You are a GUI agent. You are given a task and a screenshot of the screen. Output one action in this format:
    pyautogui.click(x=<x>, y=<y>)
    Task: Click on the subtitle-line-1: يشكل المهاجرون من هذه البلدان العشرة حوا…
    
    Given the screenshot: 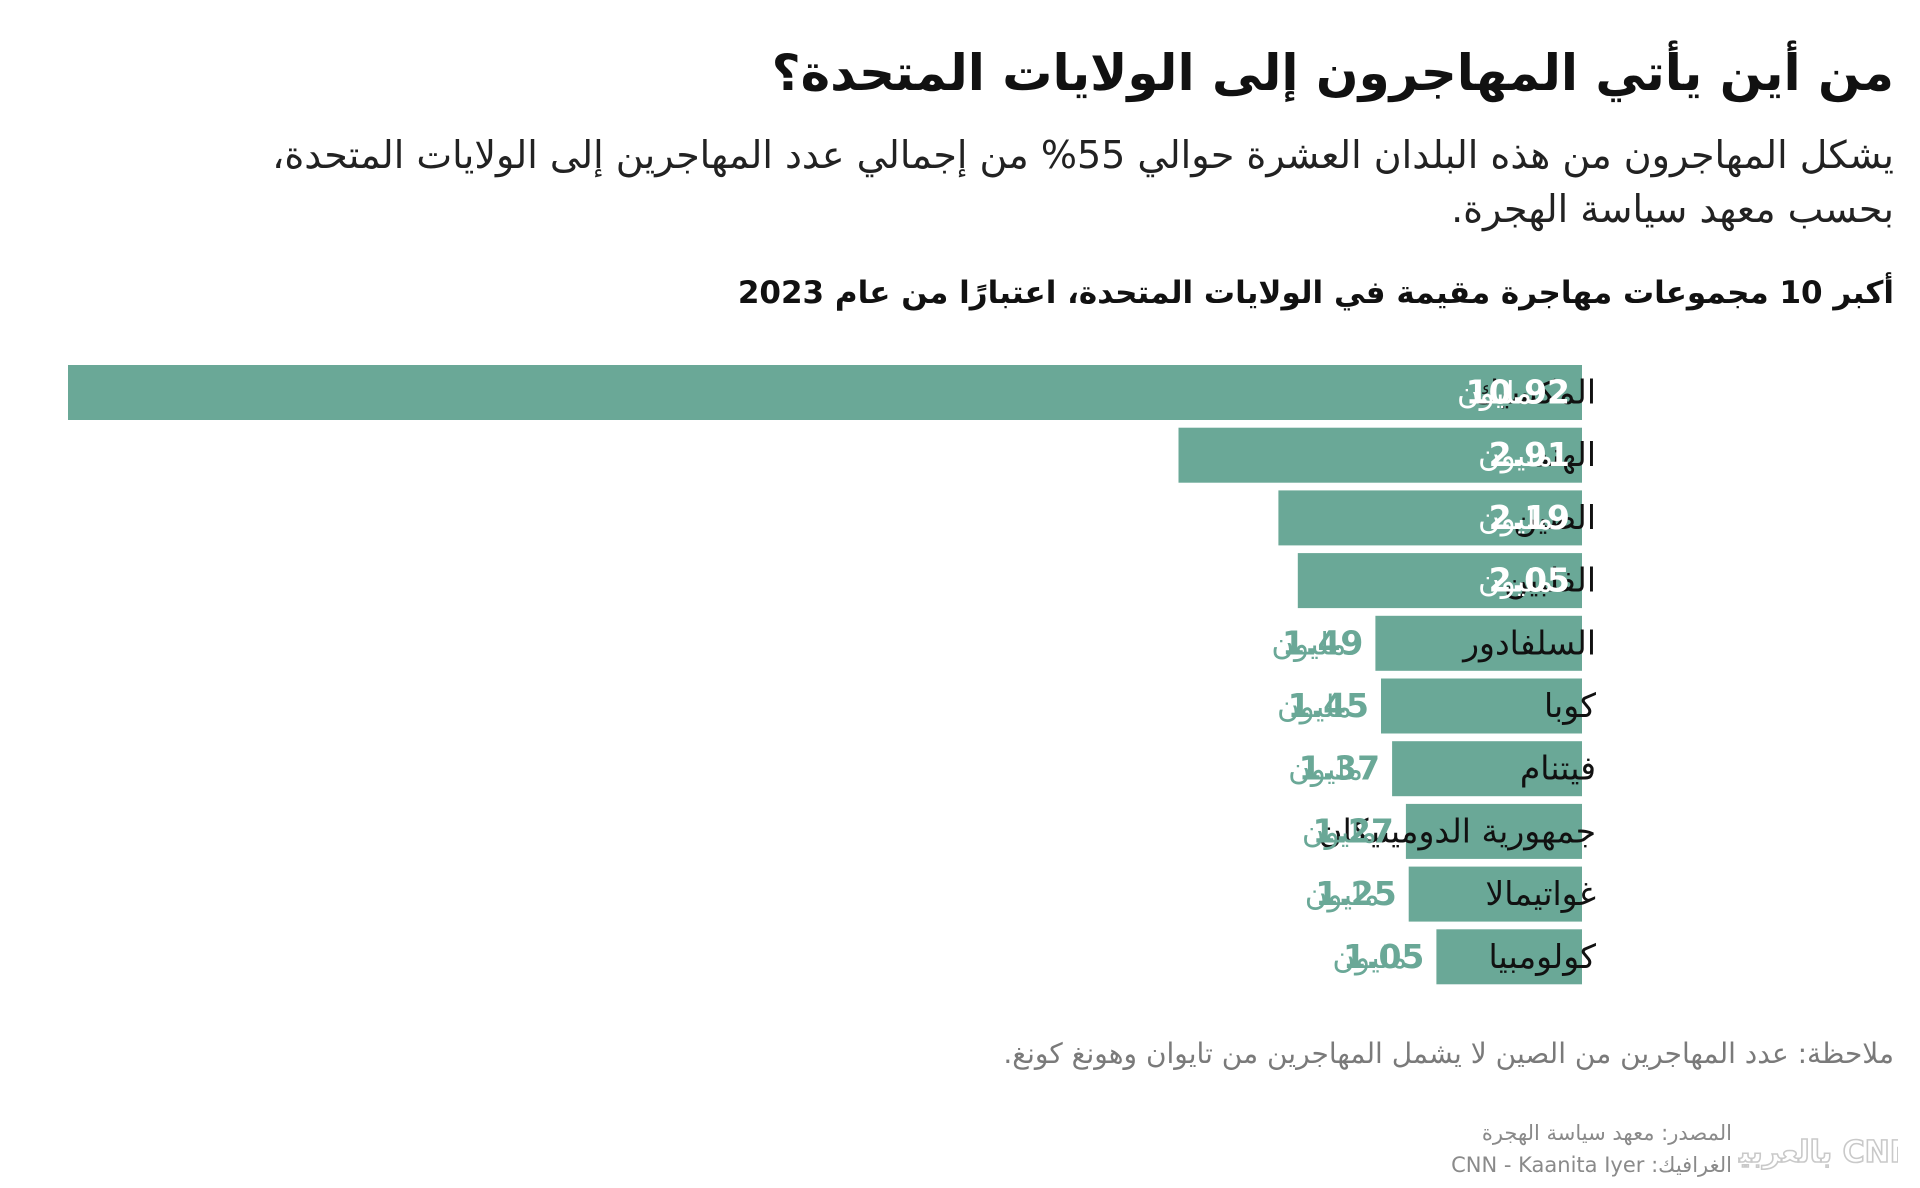 What is the action you would take?
    pyautogui.click(x=1083, y=155)
    